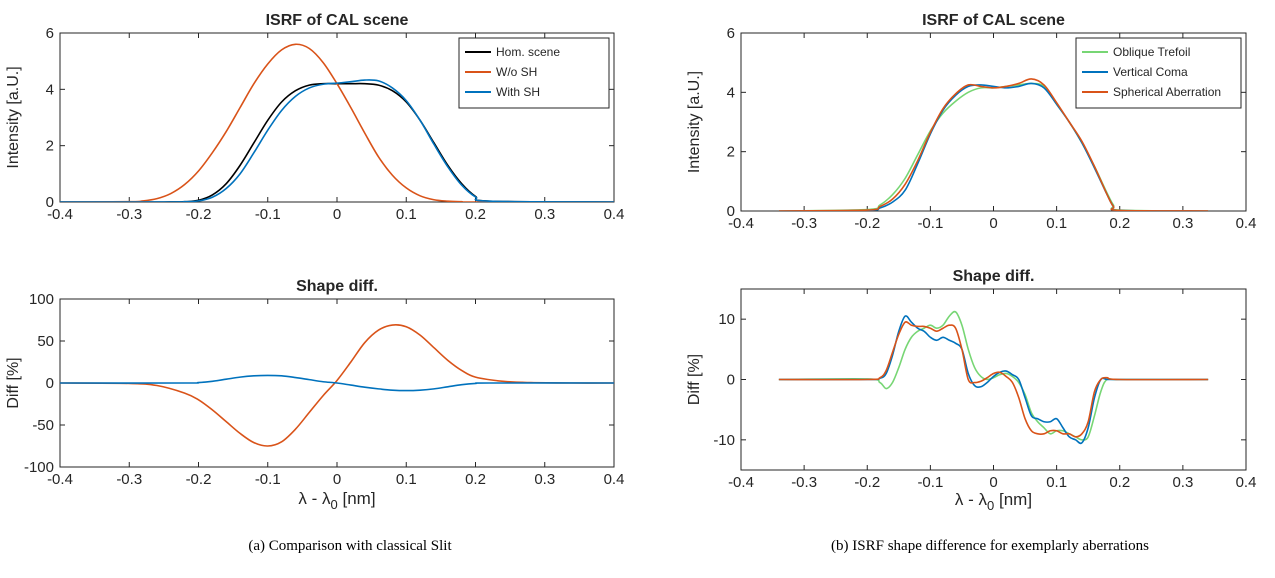 The image size is (1275, 578). What do you see at coordinates (516, 72) in the screenshot?
I see `legend-label: W/o SH` at bounding box center [516, 72].